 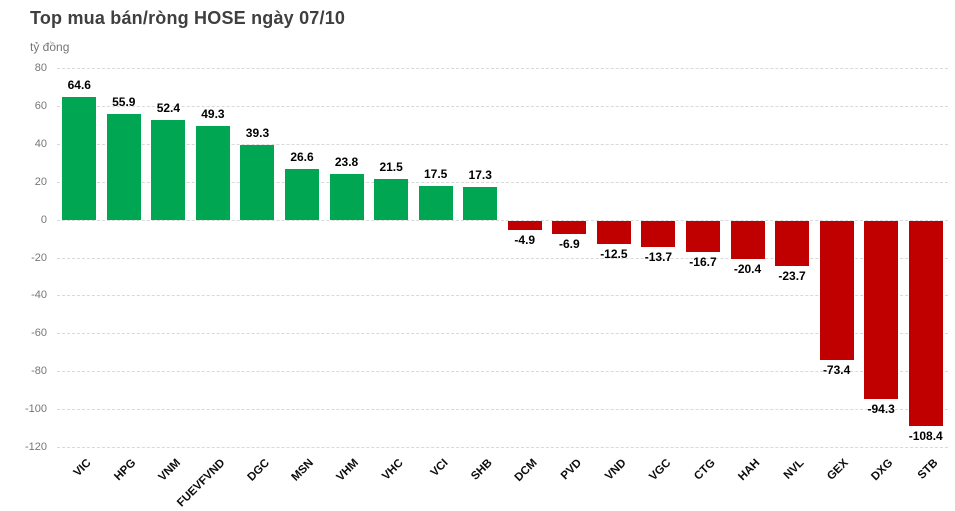 I want to click on y-tick-label: 40, so click(x=40, y=143).